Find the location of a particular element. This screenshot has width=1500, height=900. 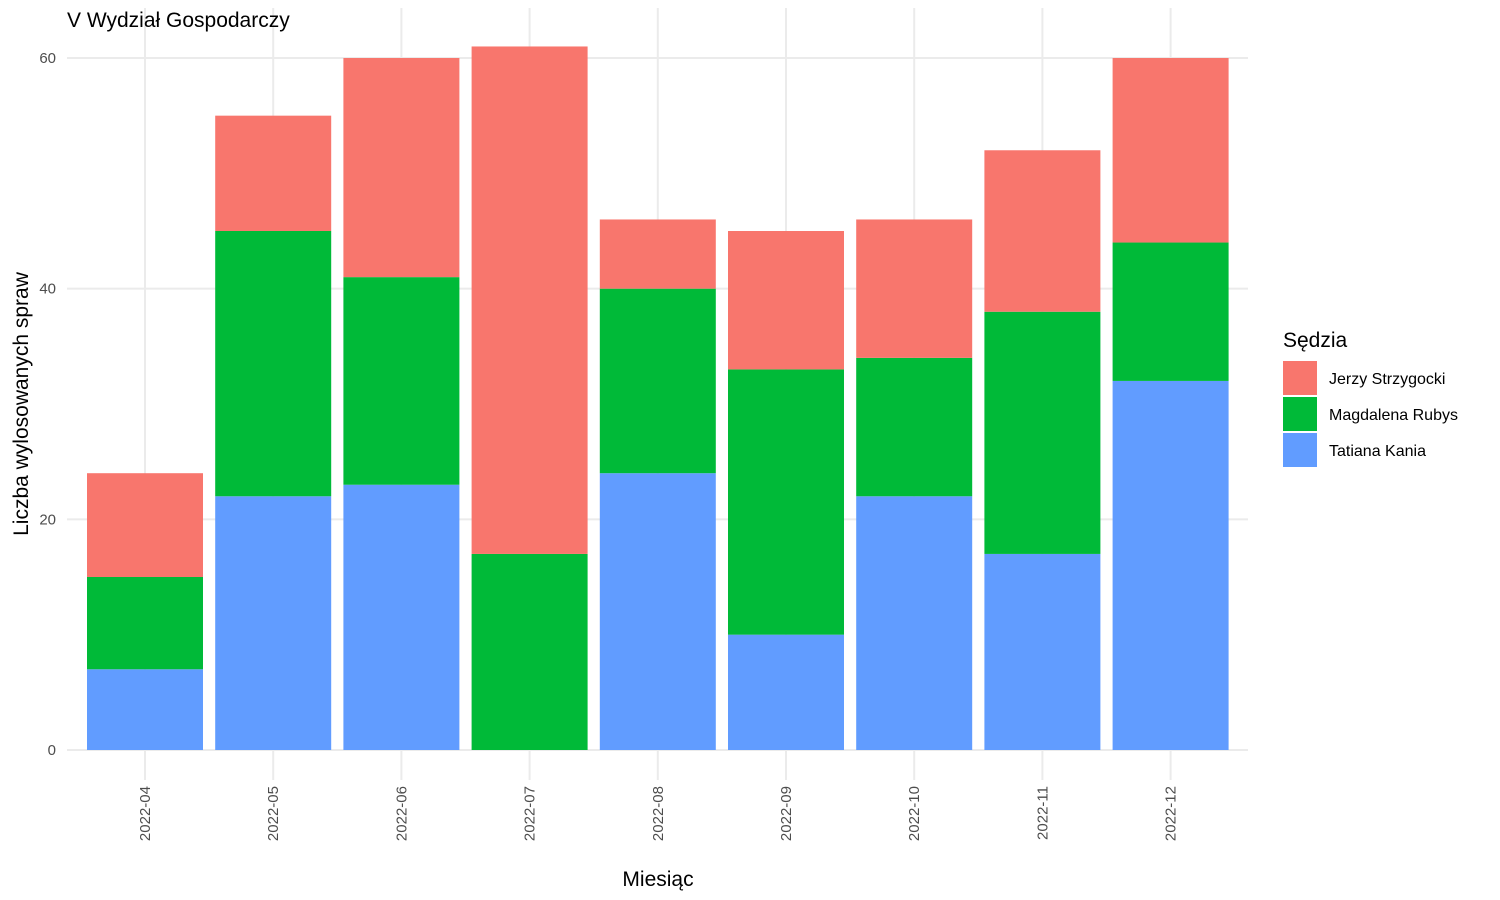

x-tick-label: 2022-10 is located at coordinates (914, 813).